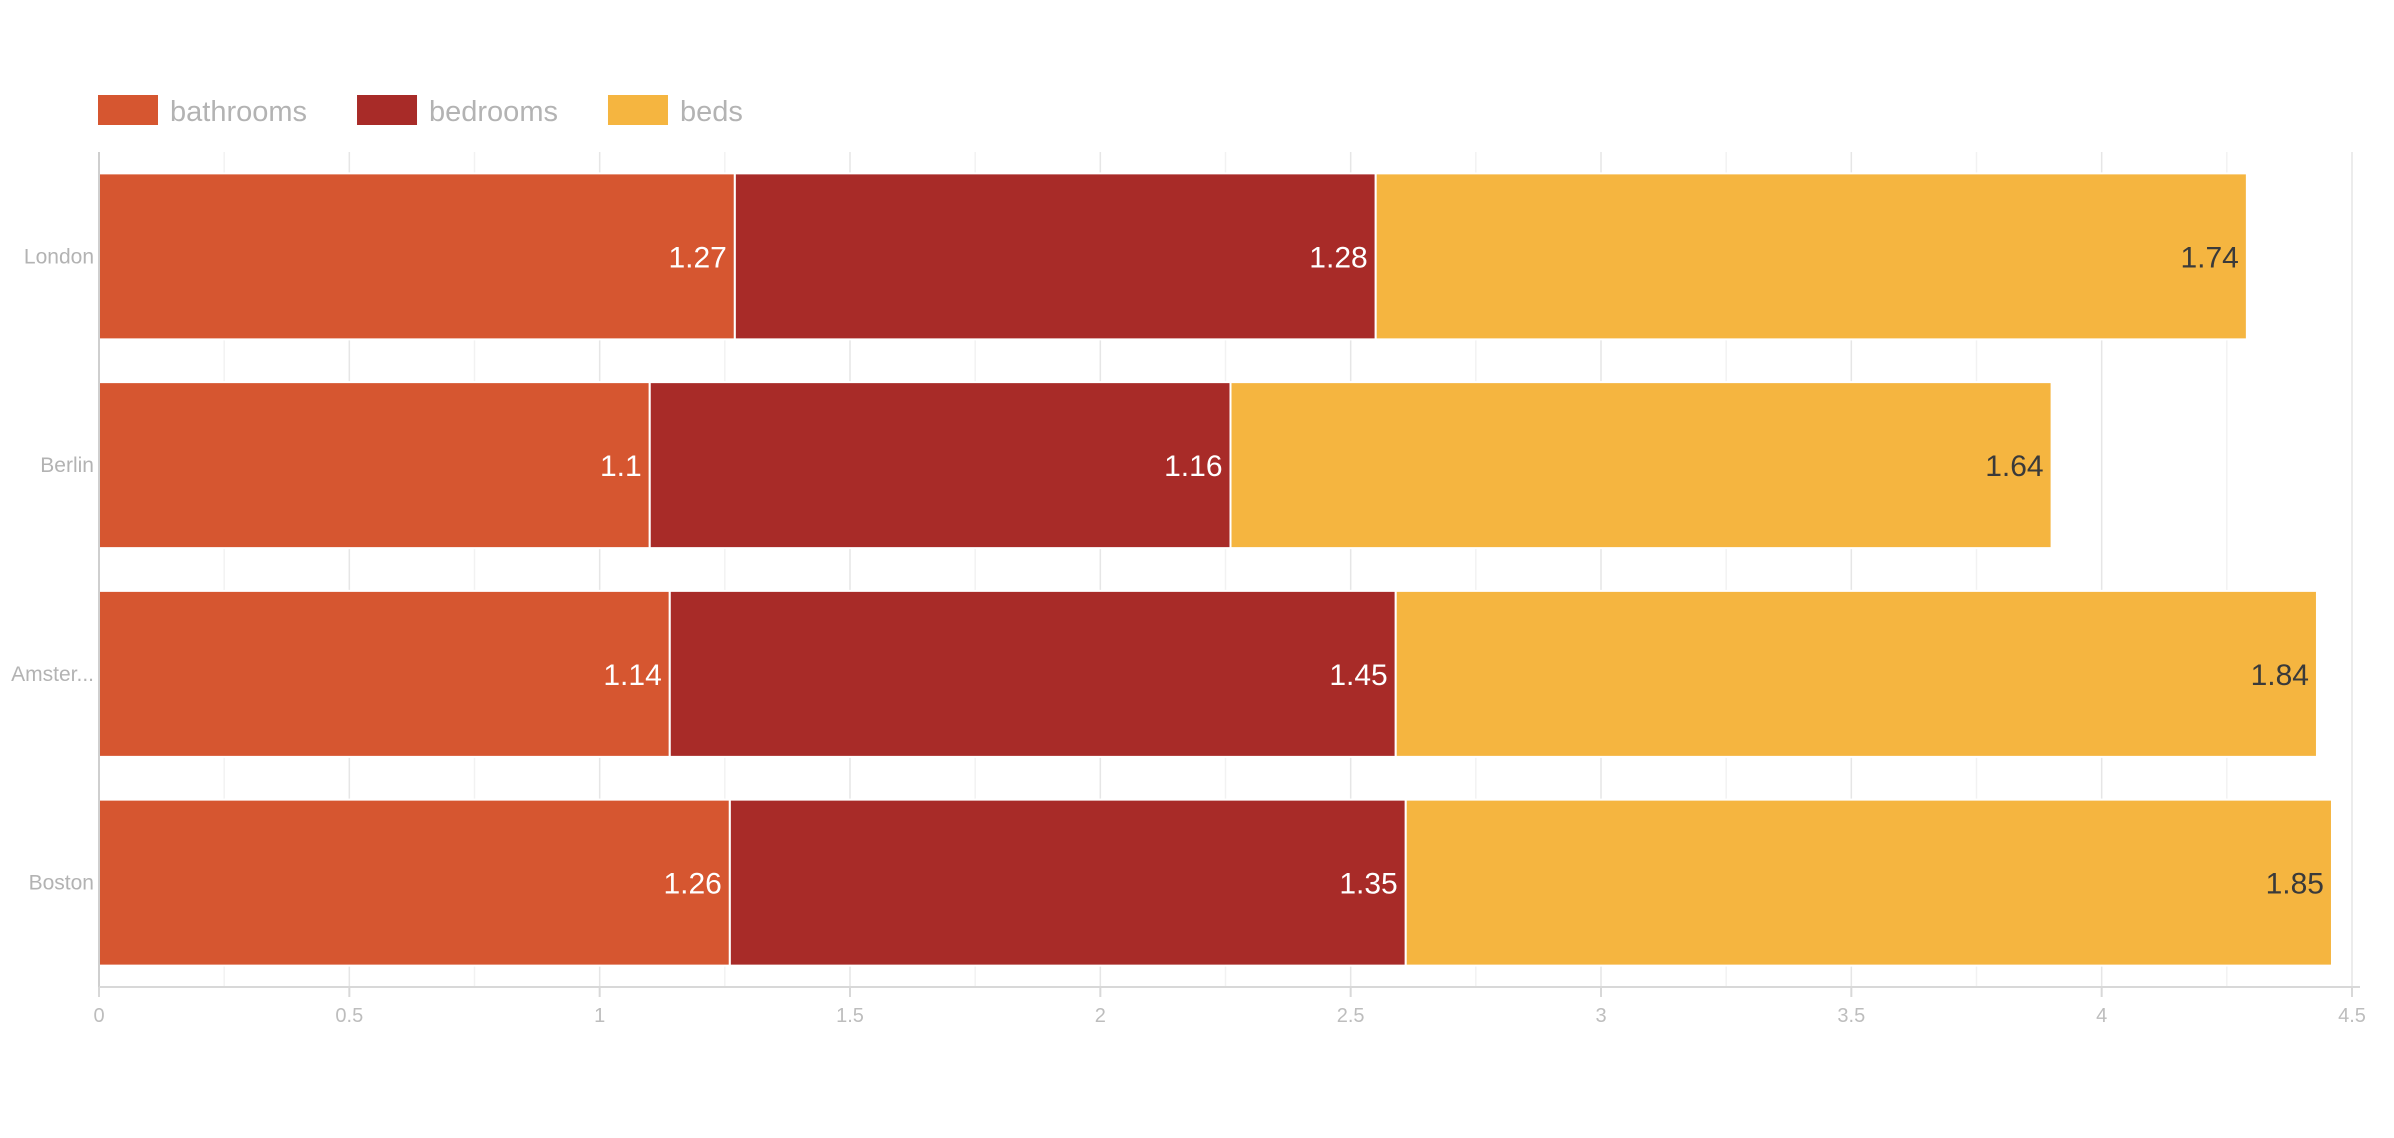  What do you see at coordinates (850, 1016) in the screenshot?
I see `x-tick-label: 1.5` at bounding box center [850, 1016].